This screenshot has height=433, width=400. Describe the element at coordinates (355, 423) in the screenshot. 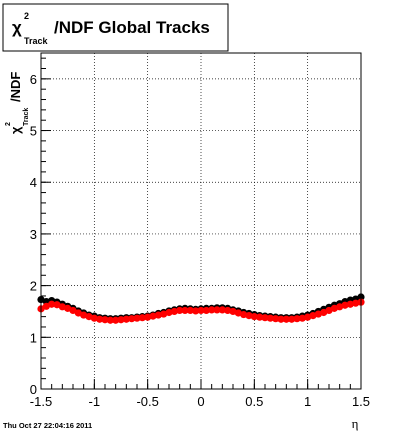

I see `x-axis-title: η` at that location.